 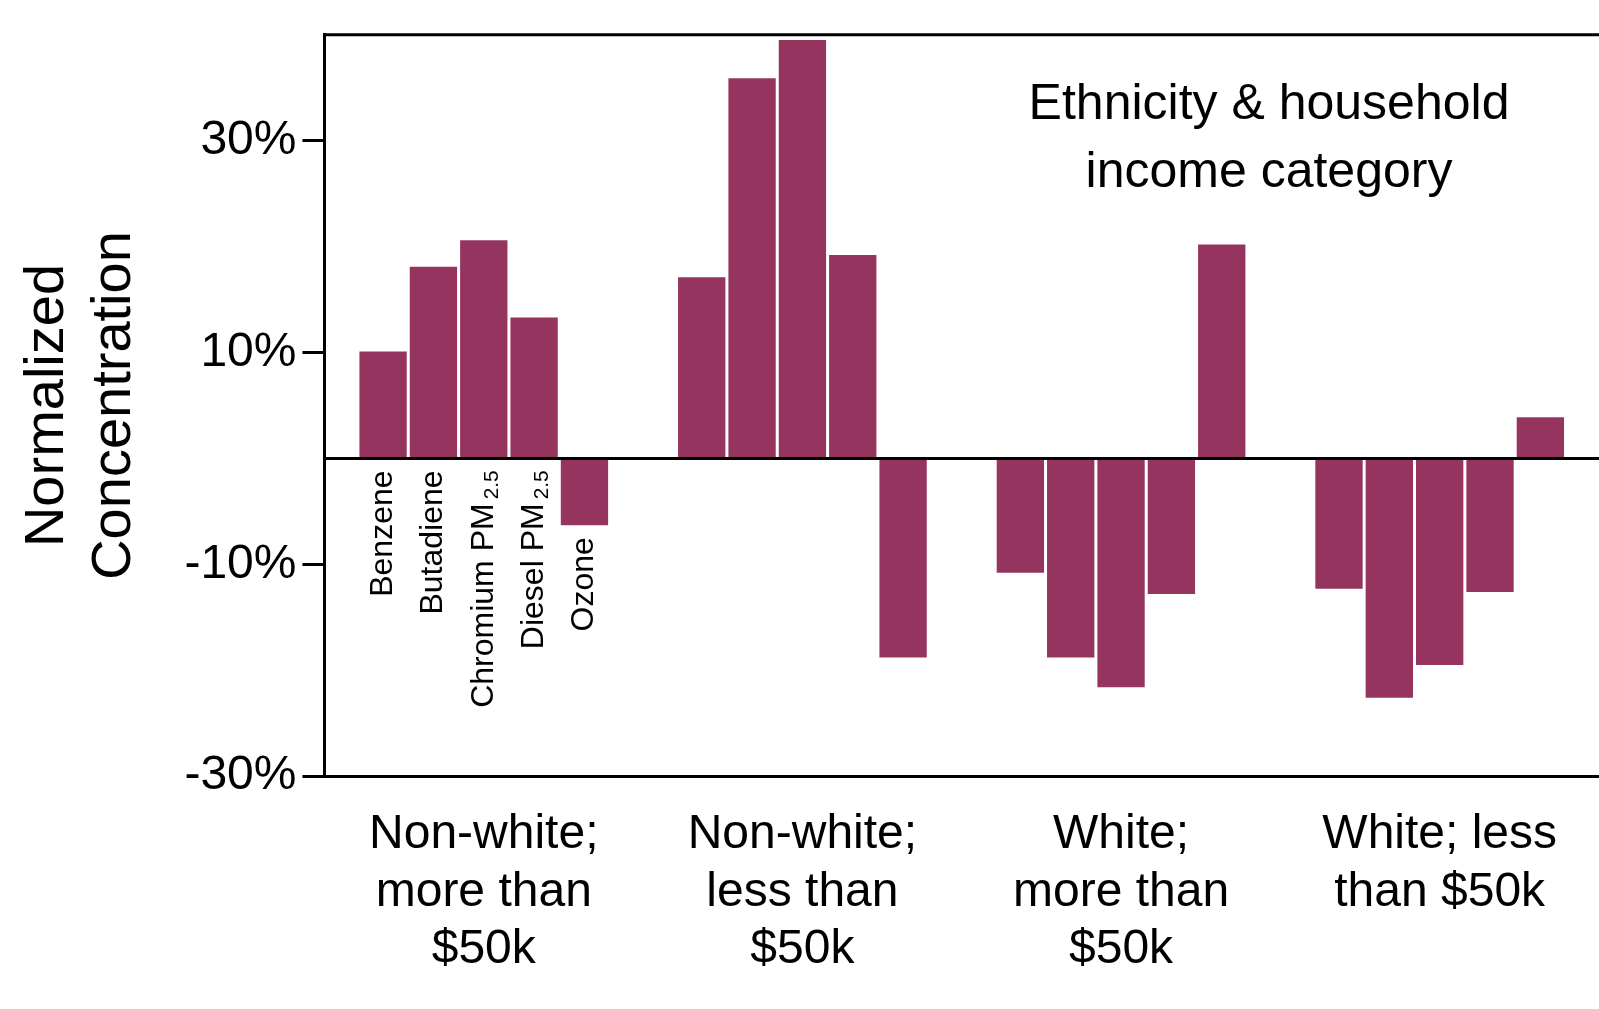 What do you see at coordinates (1440, 860) in the screenshot?
I see `x-tick-label: White; less than $50k` at bounding box center [1440, 860].